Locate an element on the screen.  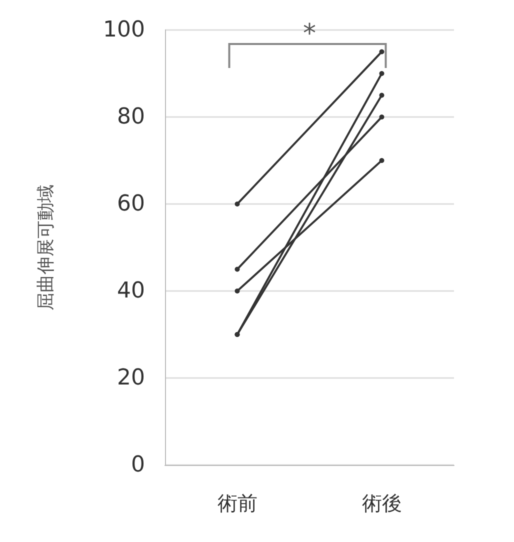
y-tick-label: 0 is located at coordinates (138, 465).